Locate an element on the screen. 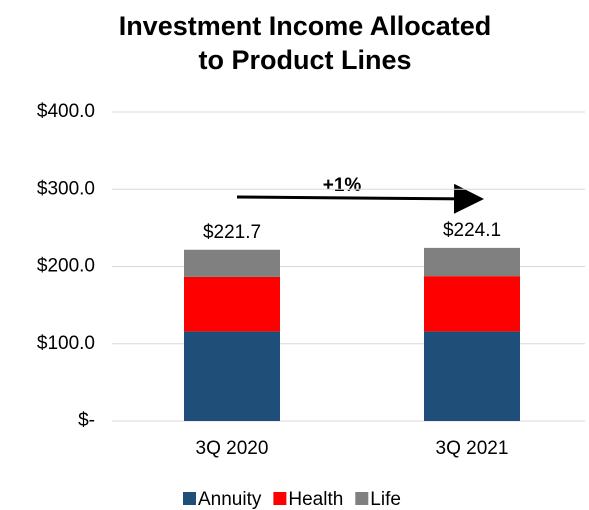 The height and width of the screenshot is (510, 589). chart-title: Investment Income Allocated is located at coordinates (305, 26).